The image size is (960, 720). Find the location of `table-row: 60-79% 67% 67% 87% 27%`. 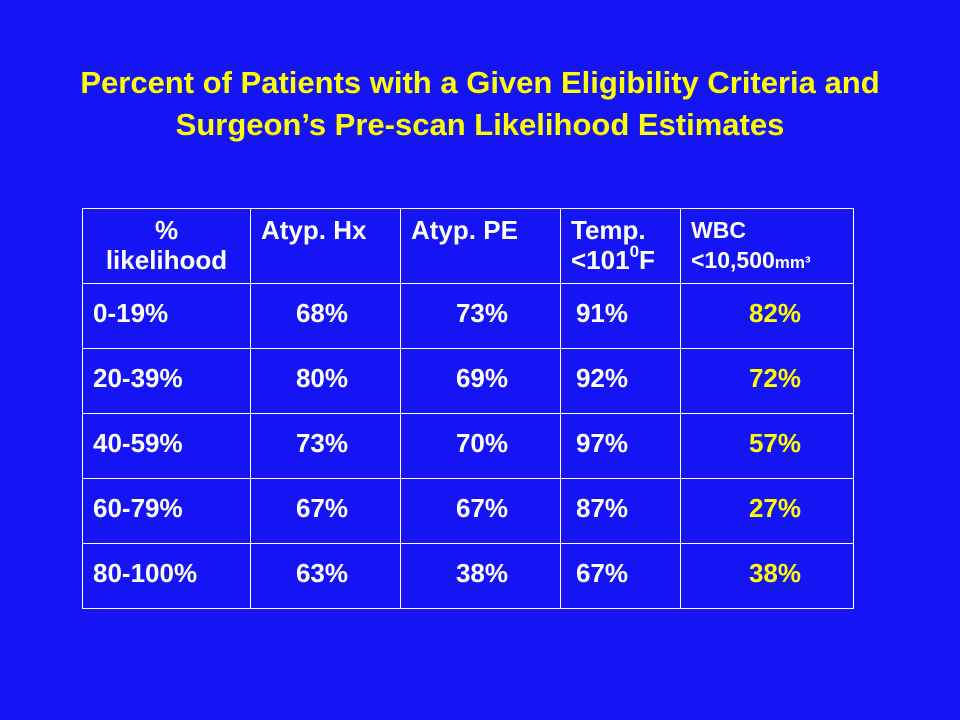

table-row: 60-79% 67% 67% 87% 27% is located at coordinates (468, 511).